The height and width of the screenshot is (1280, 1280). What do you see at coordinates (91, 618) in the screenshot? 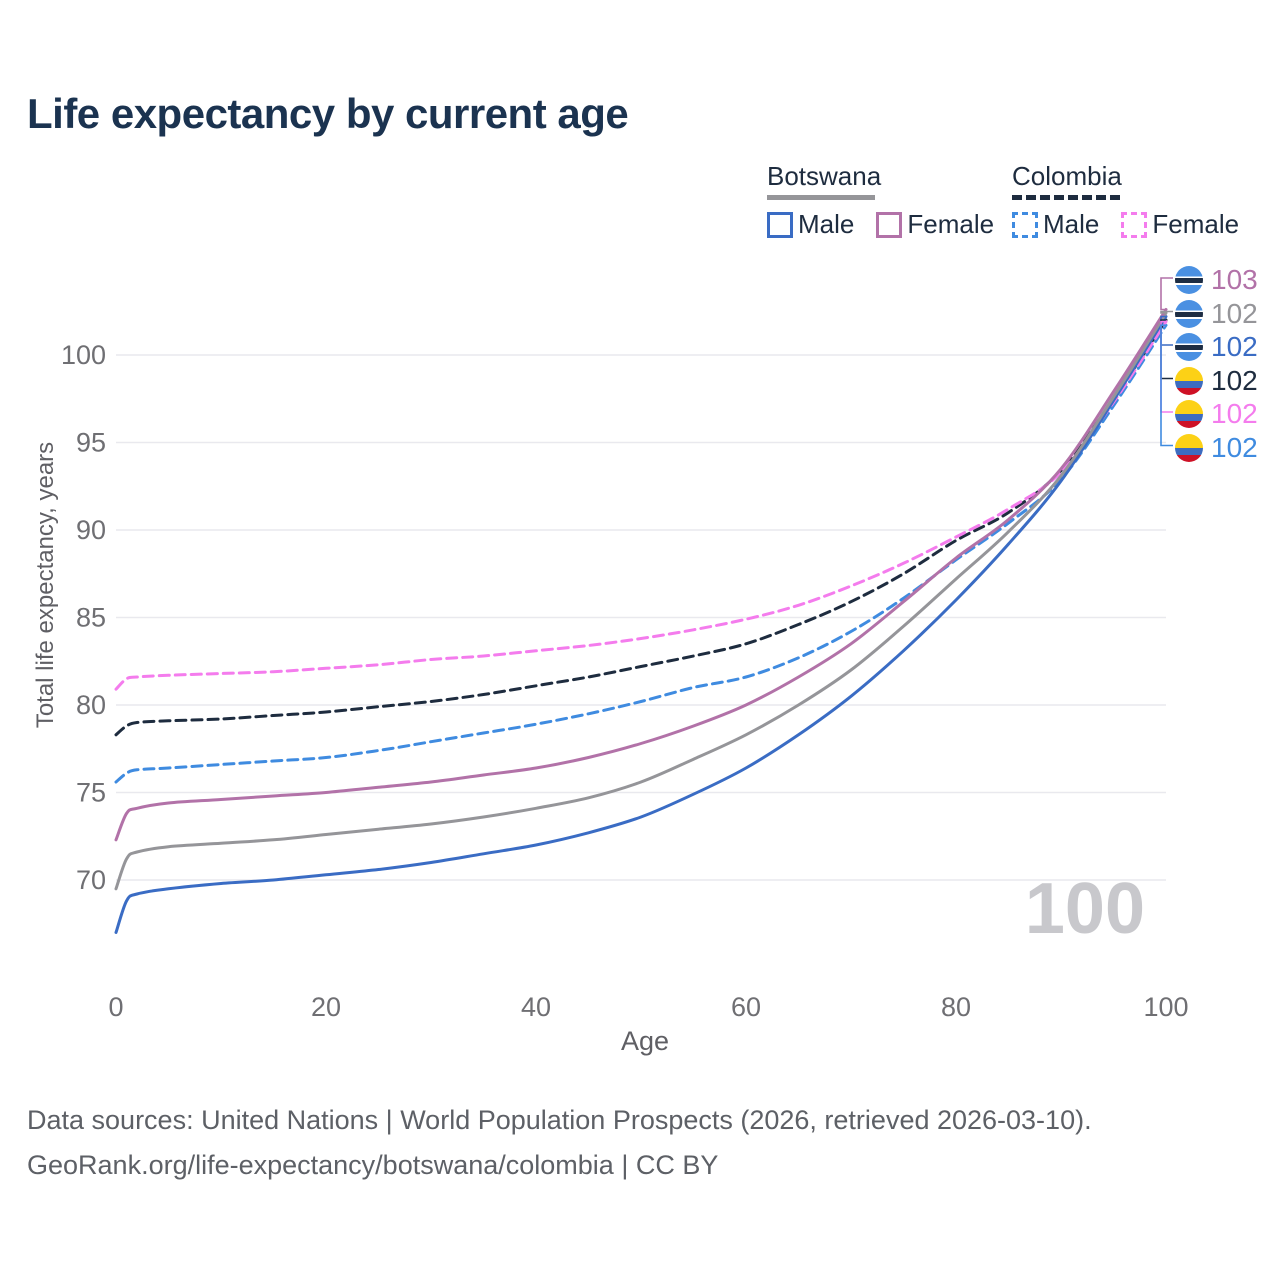
I see `y-tick-label: 85` at bounding box center [91, 618].